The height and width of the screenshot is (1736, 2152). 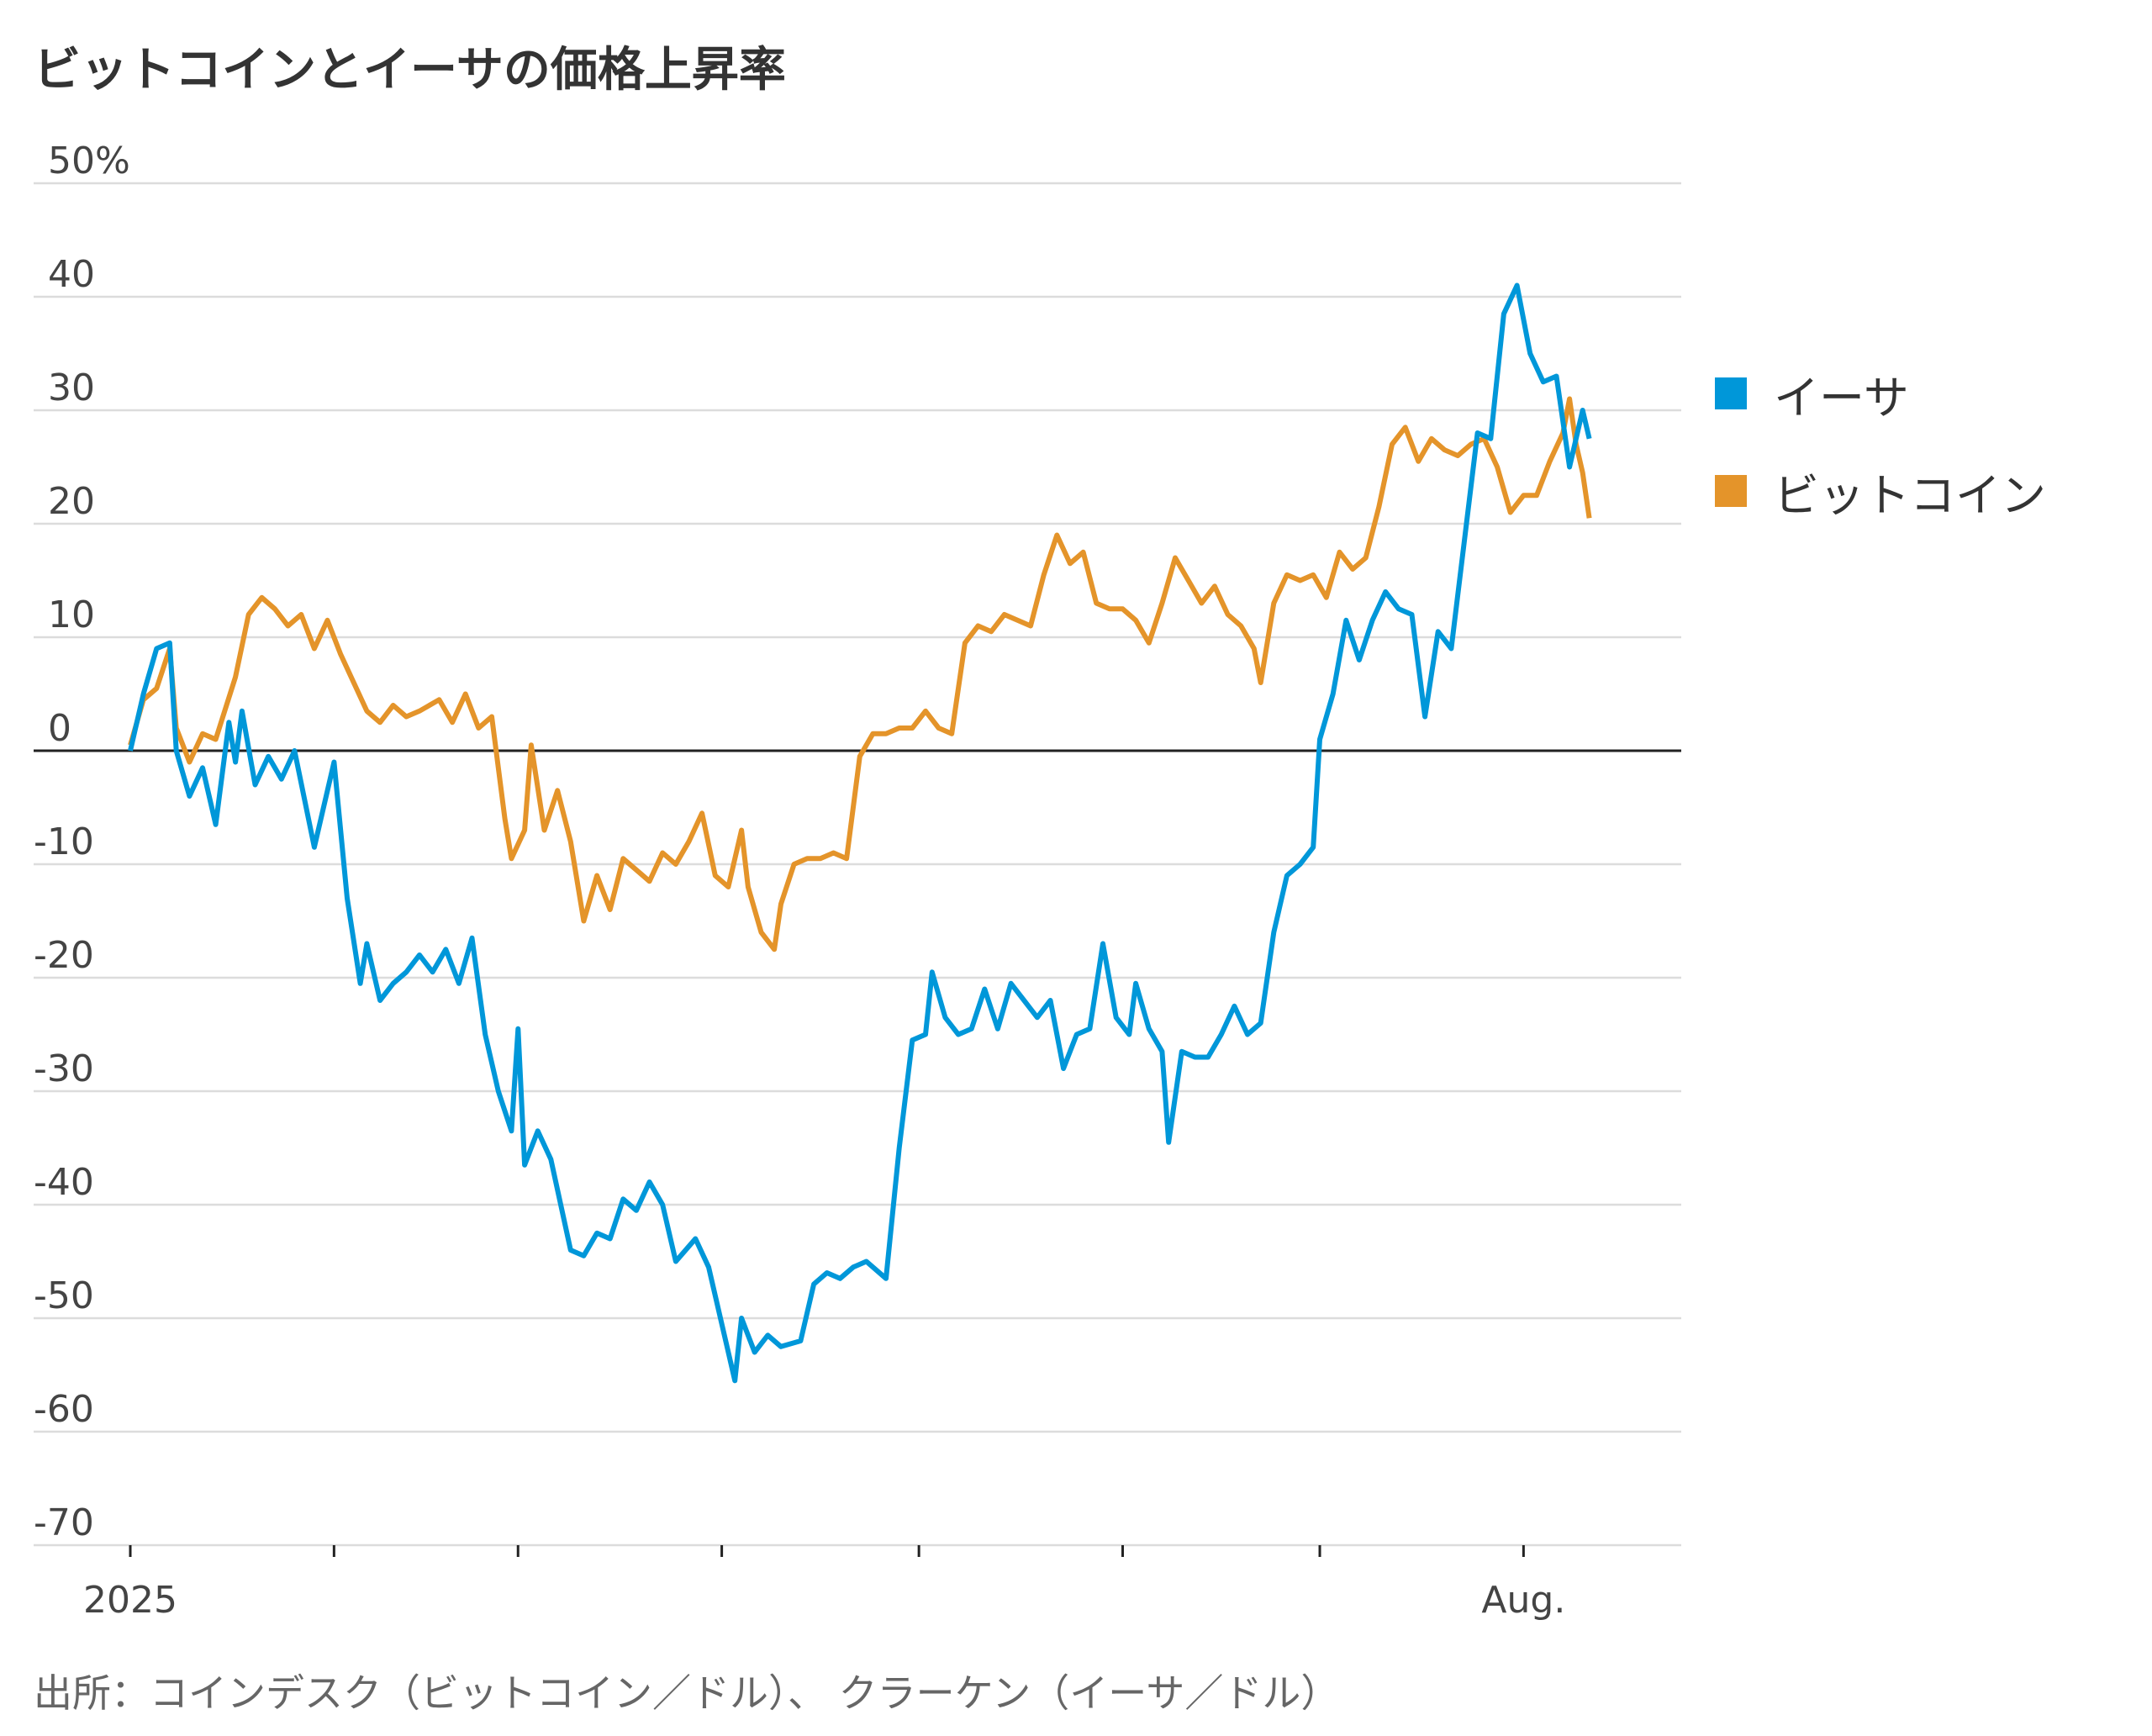 I want to click on x-axis: 2025 Aug., so click(x=824, y=1583).